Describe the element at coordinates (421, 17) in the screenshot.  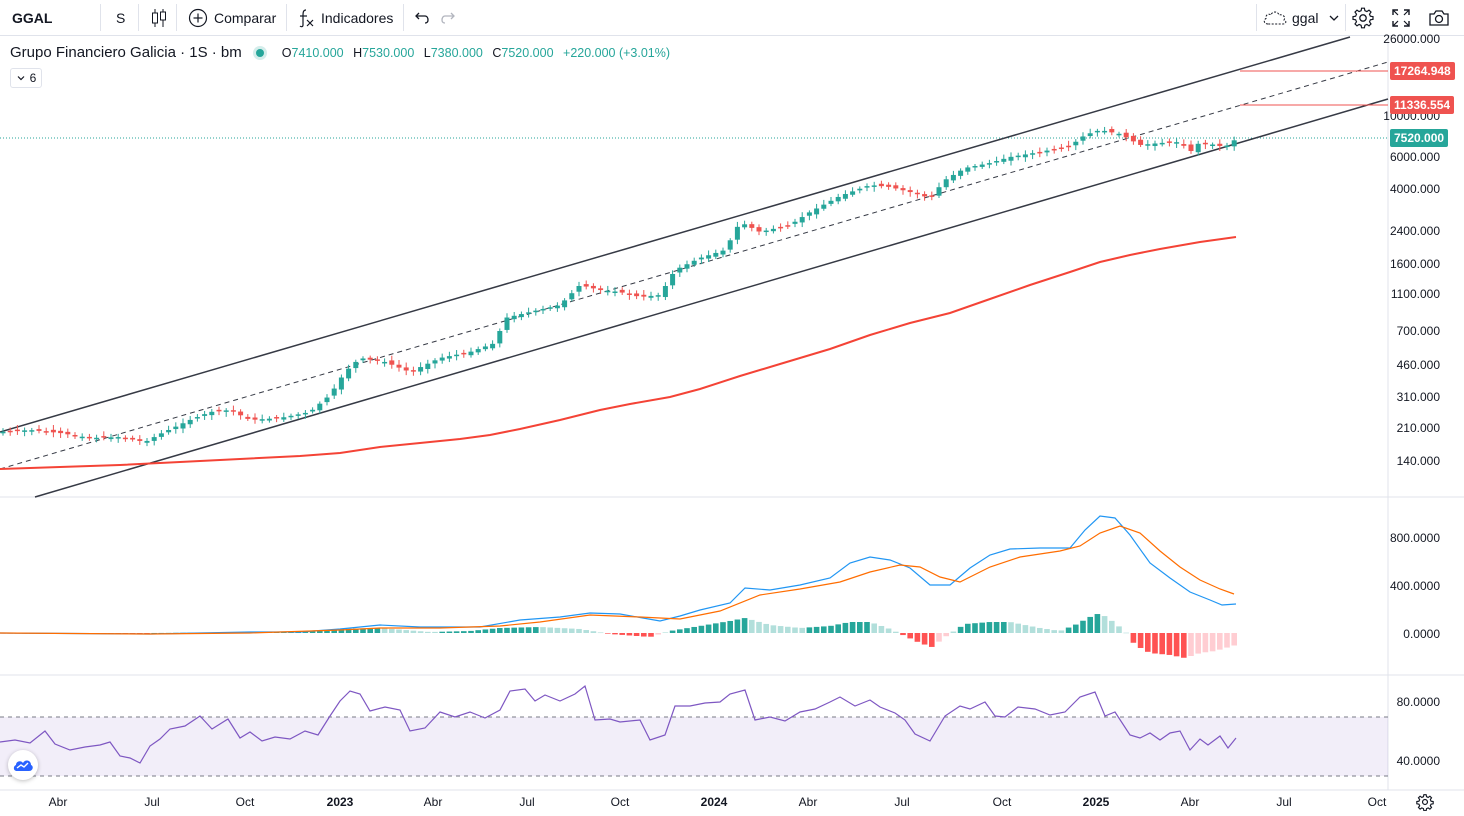
I see `undo-button` at that location.